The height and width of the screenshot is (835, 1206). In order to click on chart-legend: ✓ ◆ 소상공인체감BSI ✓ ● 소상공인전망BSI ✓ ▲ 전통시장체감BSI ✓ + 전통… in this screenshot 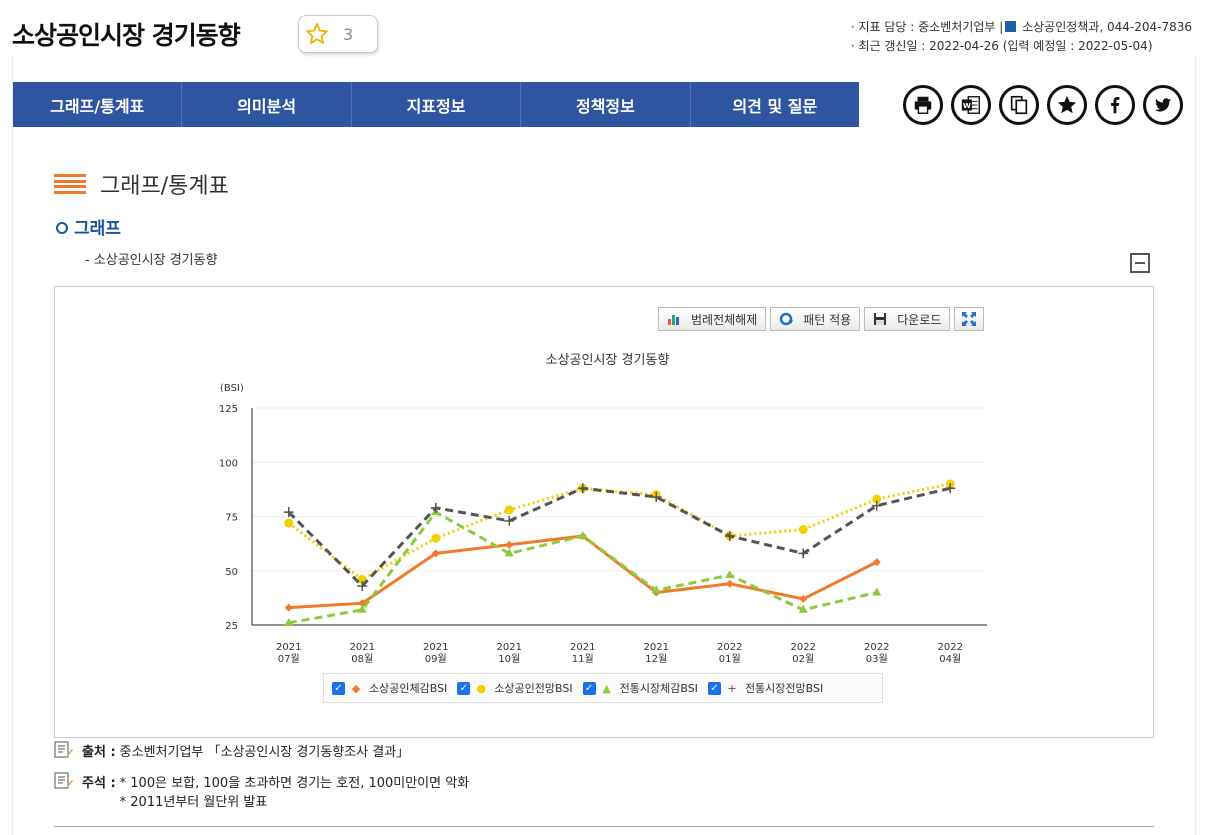, I will do `click(603, 688)`.